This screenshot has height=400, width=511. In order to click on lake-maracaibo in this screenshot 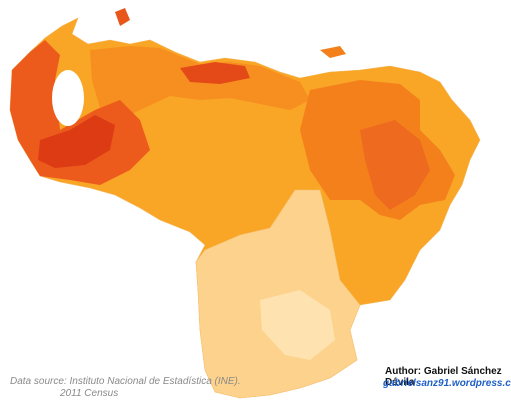, I will do `click(68, 98)`.